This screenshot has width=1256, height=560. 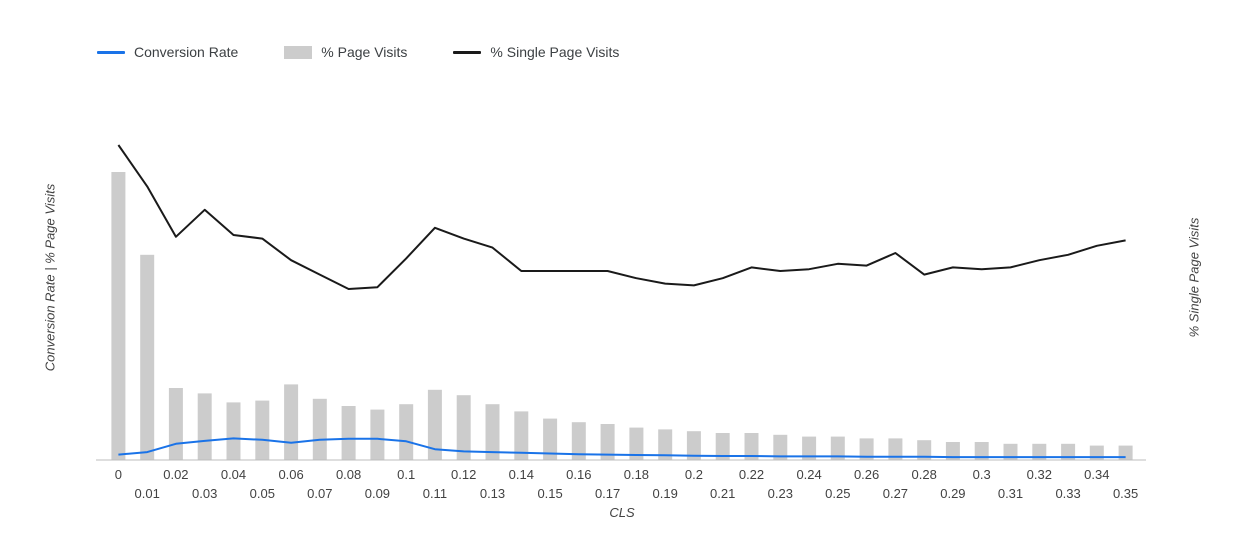 What do you see at coordinates (607, 442) in the screenshot?
I see `bar-0.17` at bounding box center [607, 442].